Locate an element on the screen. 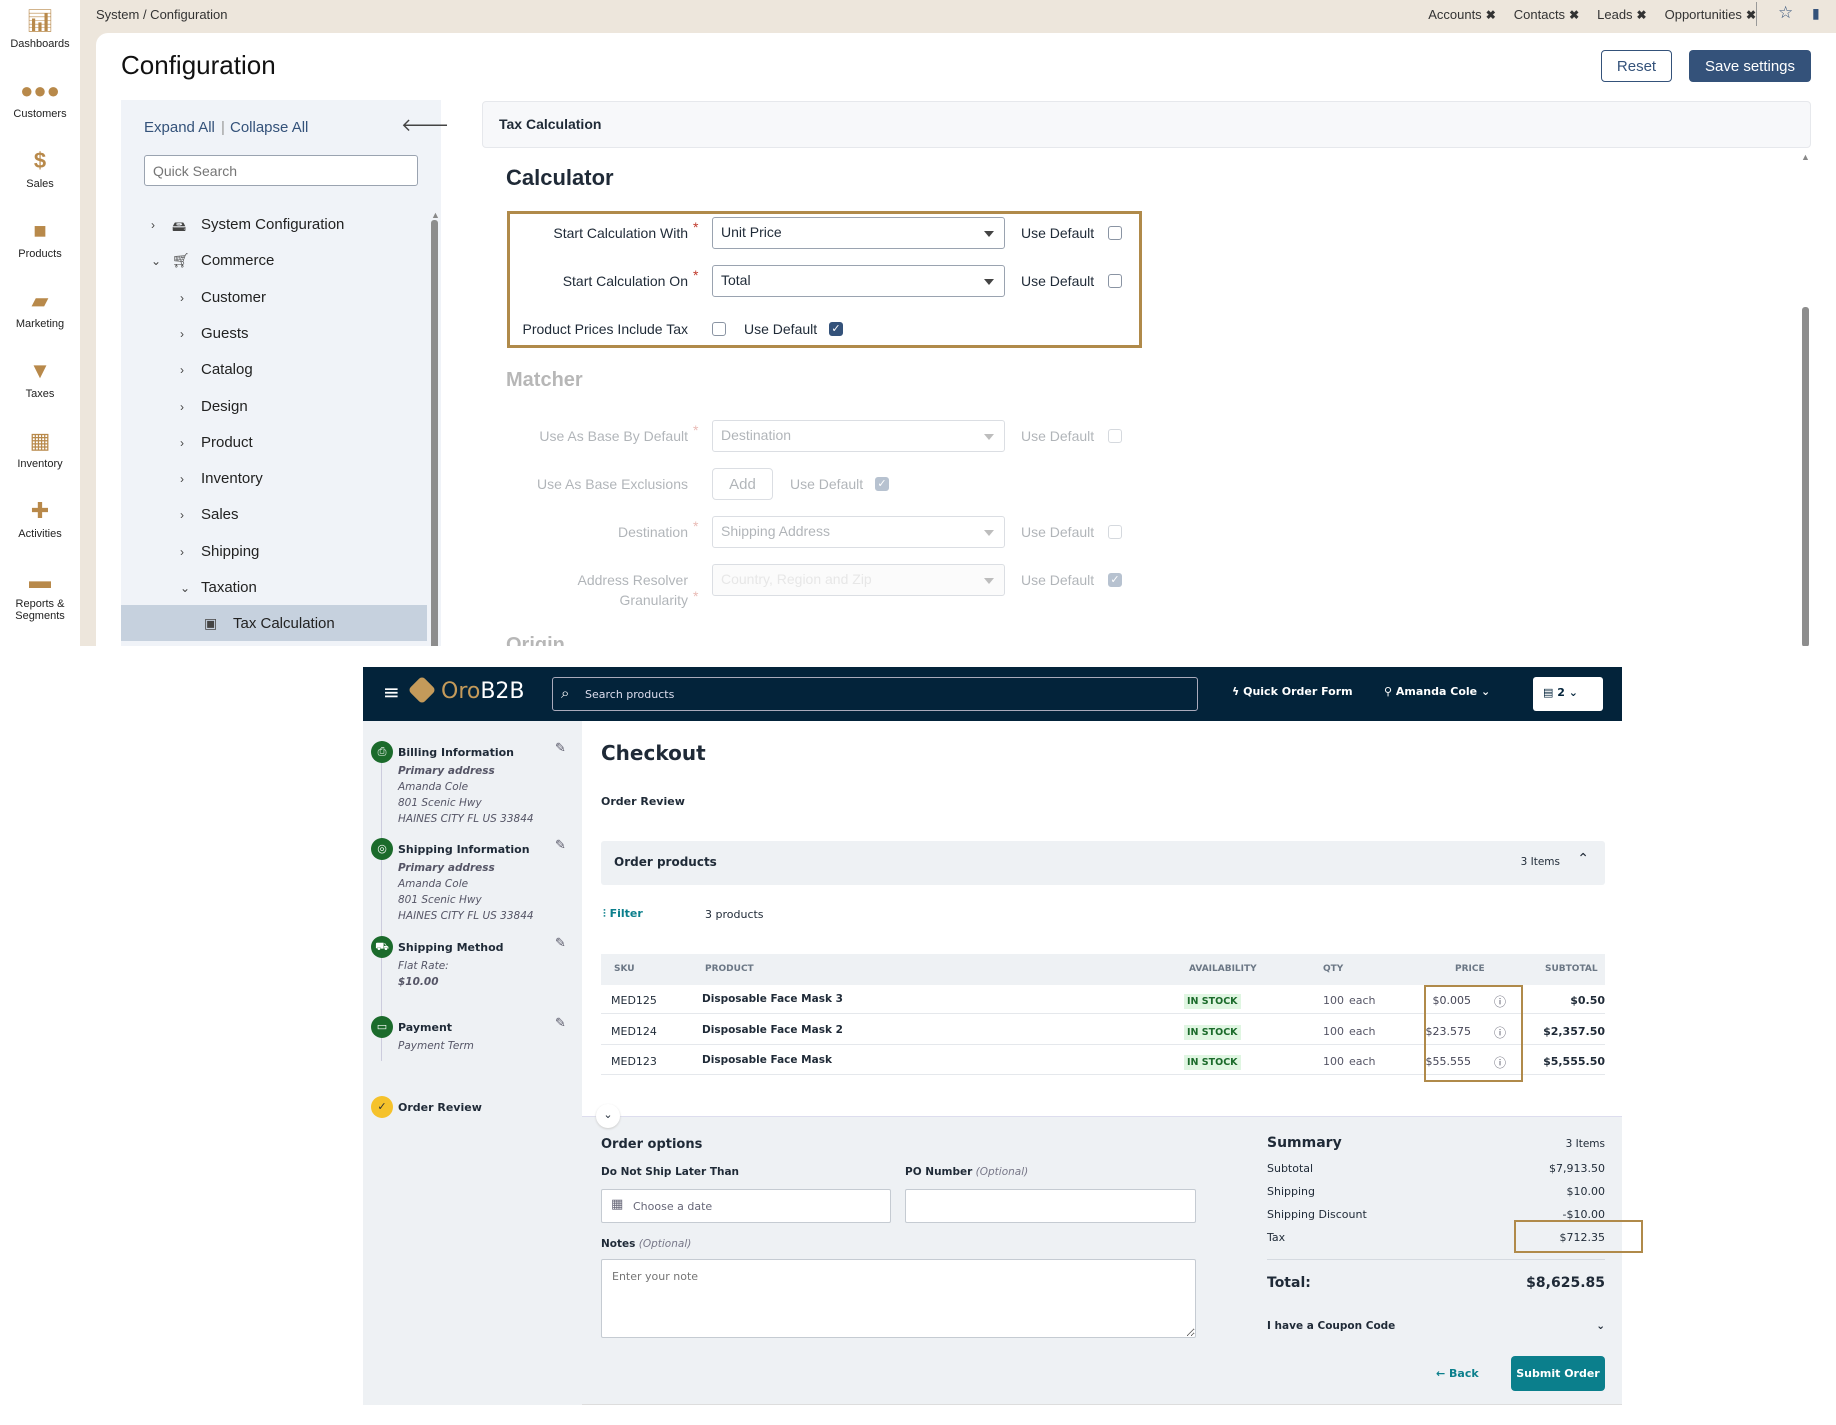 The width and height of the screenshot is (1836, 1425). pinned-tab: Contacts ✖ is located at coordinates (1546, 14).